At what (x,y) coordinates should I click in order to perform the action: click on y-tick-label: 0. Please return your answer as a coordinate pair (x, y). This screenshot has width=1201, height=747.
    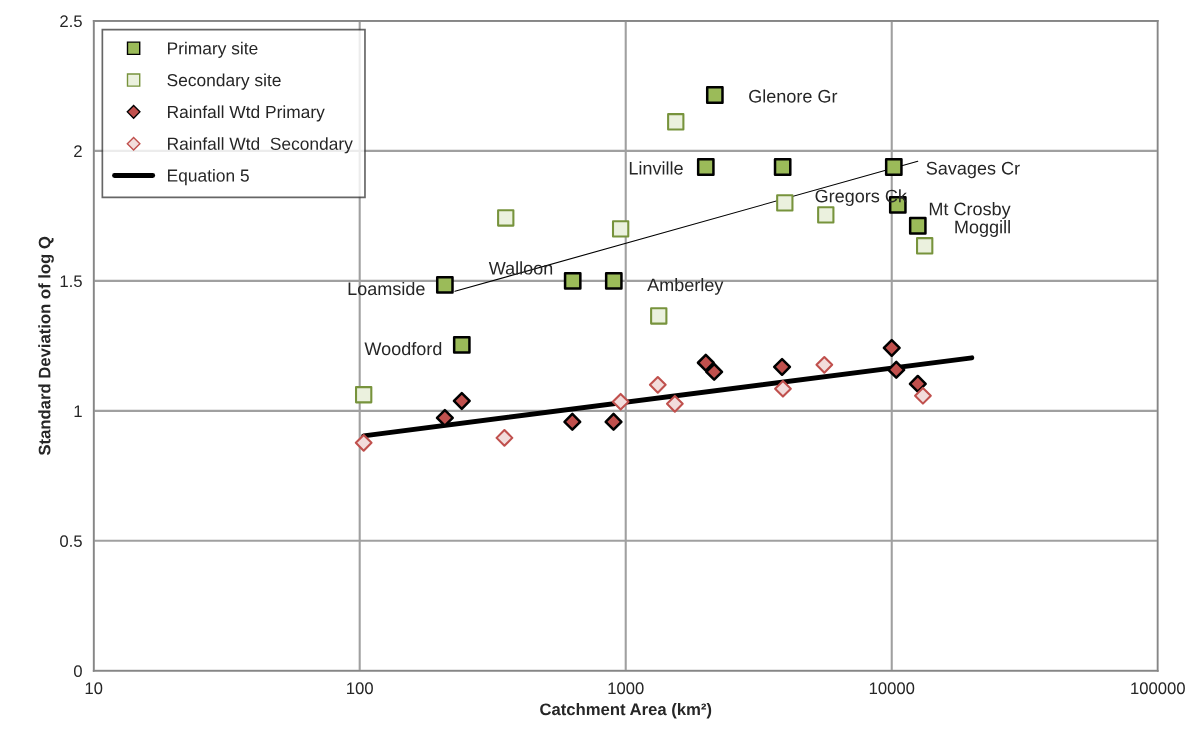
    Looking at the image, I should click on (77, 671).